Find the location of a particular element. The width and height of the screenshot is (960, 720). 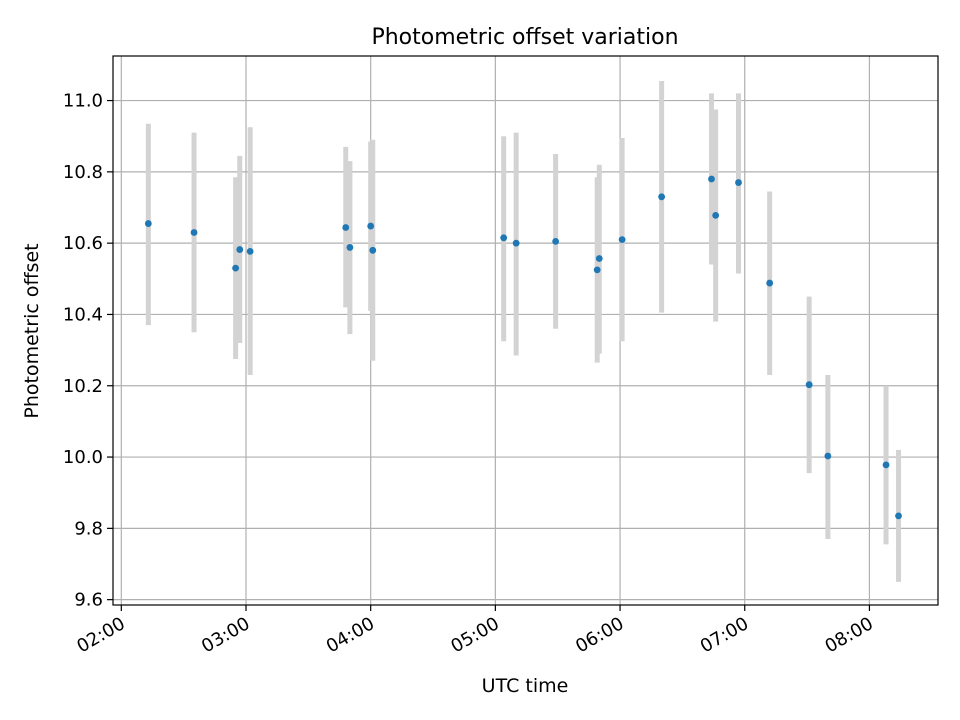

chart-title: Photometric offset variation is located at coordinates (524, 37).